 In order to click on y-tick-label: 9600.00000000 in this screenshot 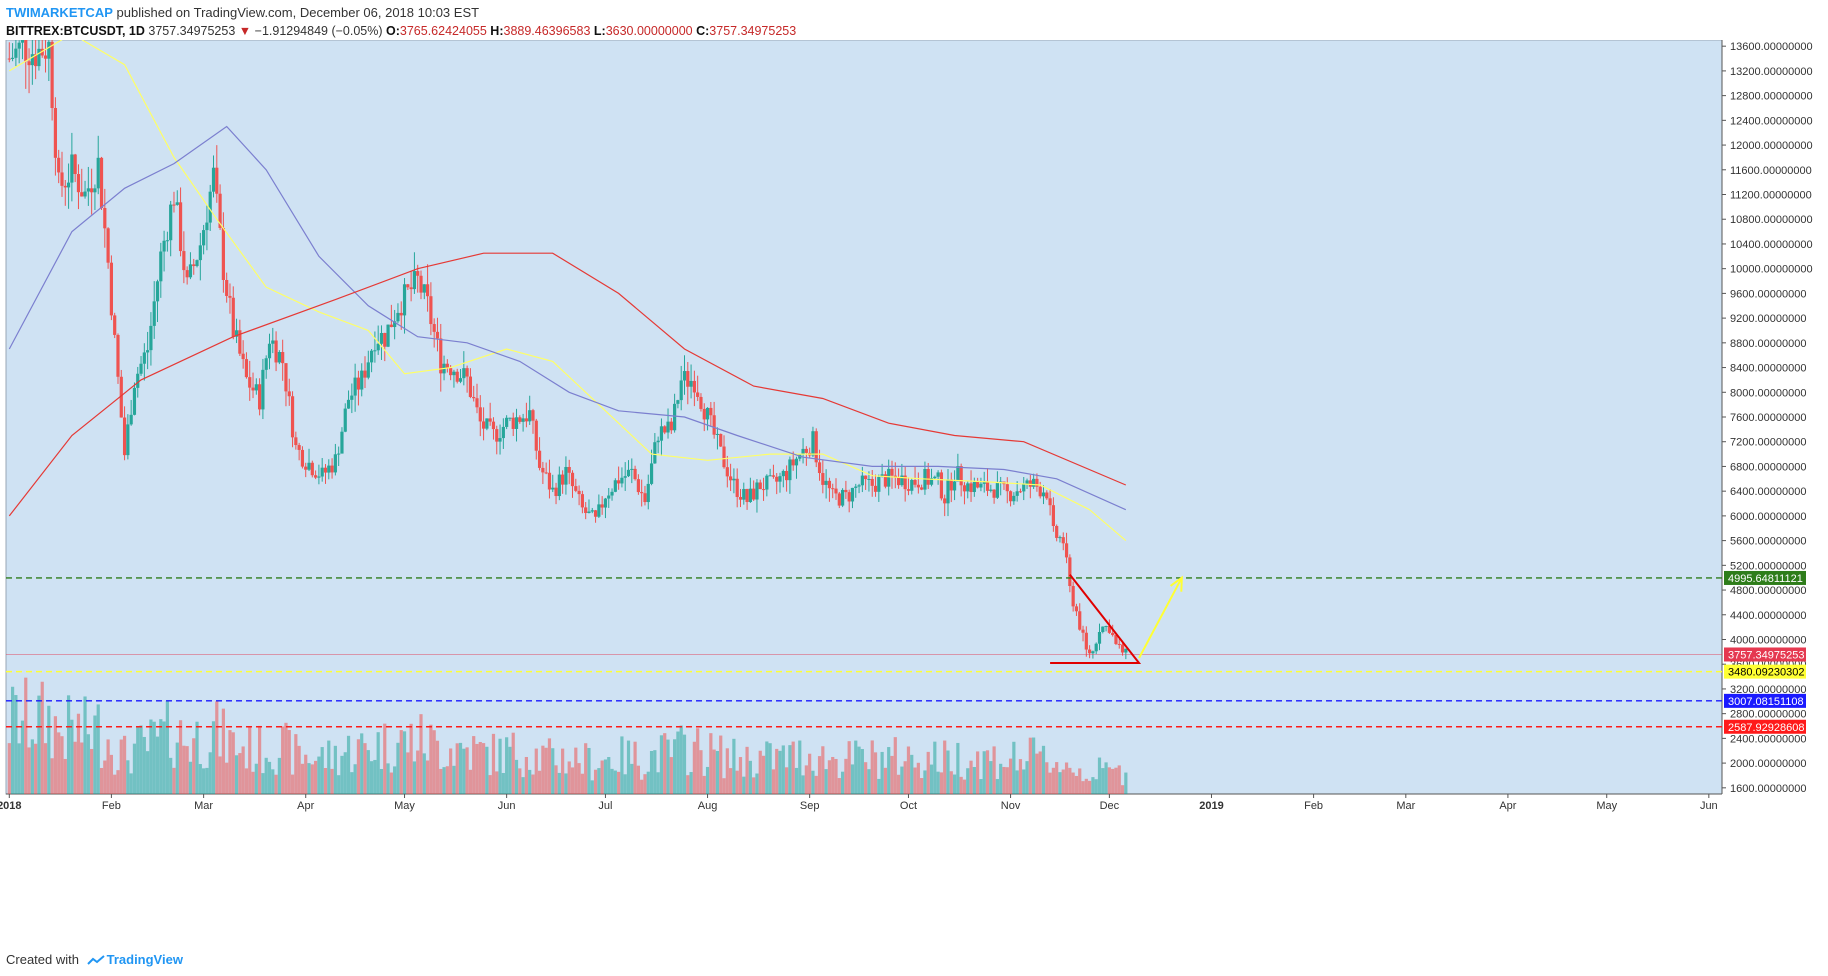, I will do `click(1768, 294)`.